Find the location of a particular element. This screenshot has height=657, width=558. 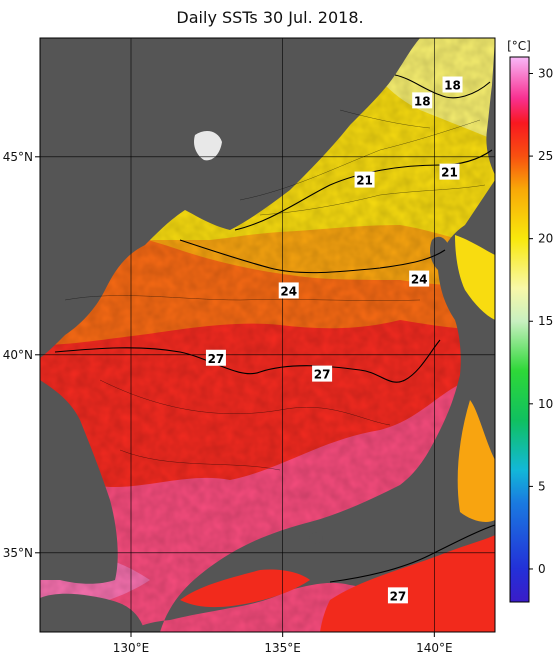

land-hokkaido is located at coordinates (490, 106).